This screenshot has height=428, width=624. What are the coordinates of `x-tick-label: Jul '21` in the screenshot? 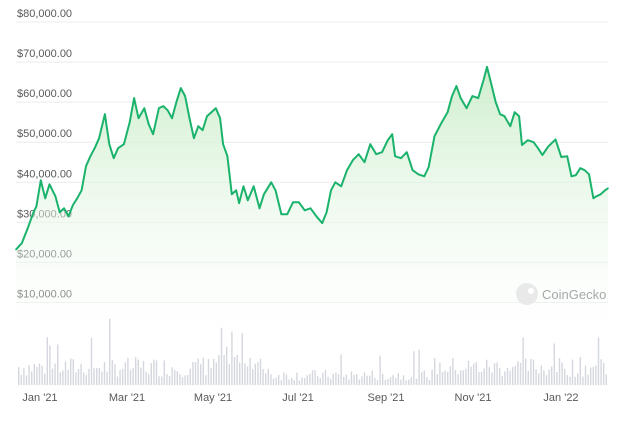 It's located at (297, 398).